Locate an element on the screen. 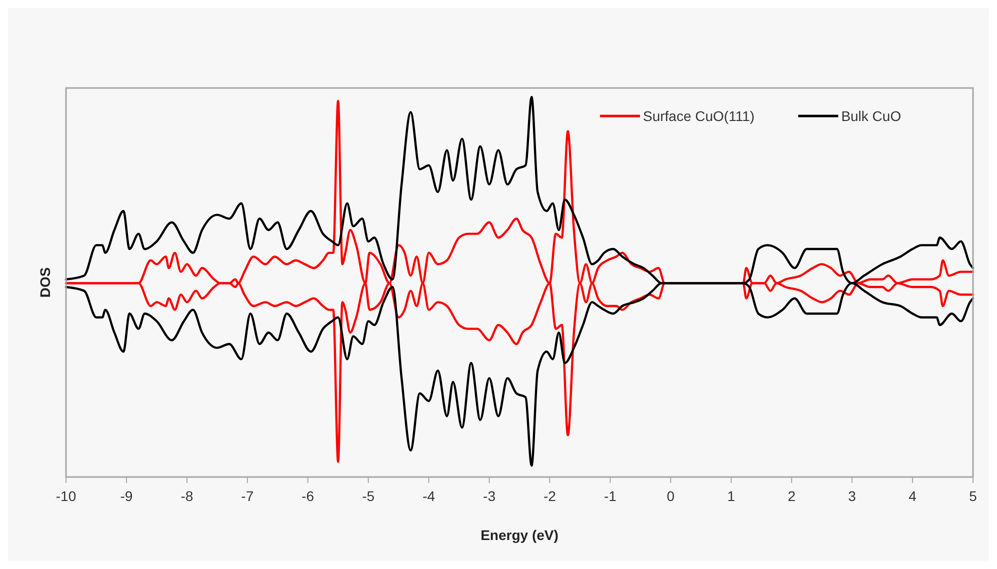 Image resolution: width=997 pixels, height=569 pixels. x-tick-label: -4 is located at coordinates (429, 496).